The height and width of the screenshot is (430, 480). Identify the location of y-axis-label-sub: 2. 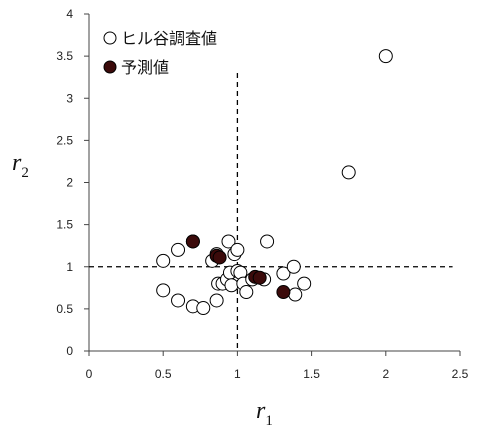
(25, 173).